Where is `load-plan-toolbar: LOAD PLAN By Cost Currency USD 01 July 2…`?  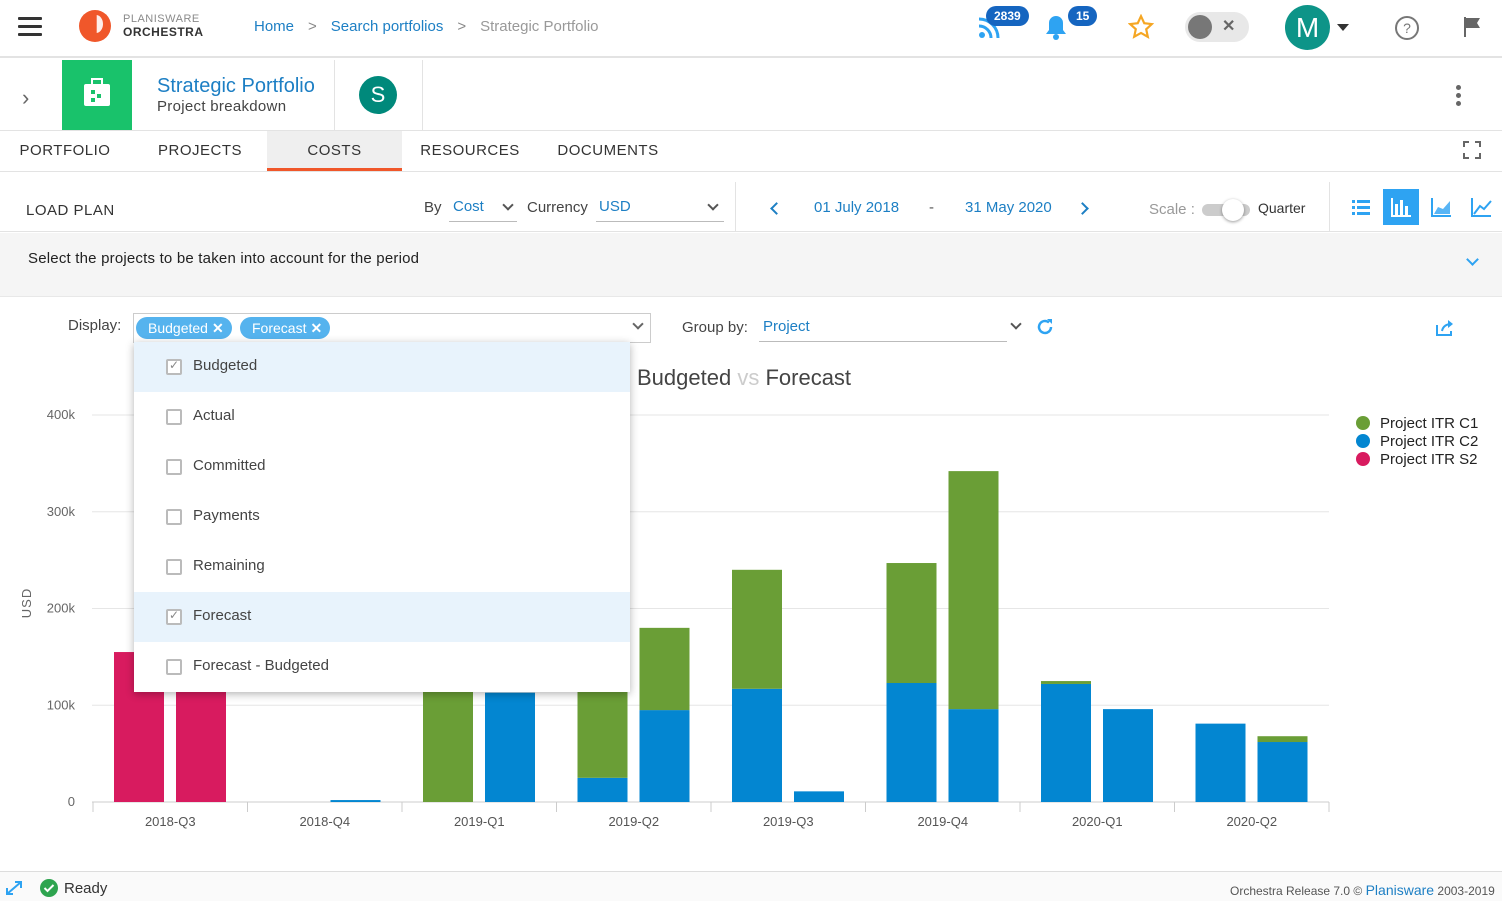
load-plan-toolbar: LOAD PLAN By Cost Currency USD 01 July 2… is located at coordinates (751, 207).